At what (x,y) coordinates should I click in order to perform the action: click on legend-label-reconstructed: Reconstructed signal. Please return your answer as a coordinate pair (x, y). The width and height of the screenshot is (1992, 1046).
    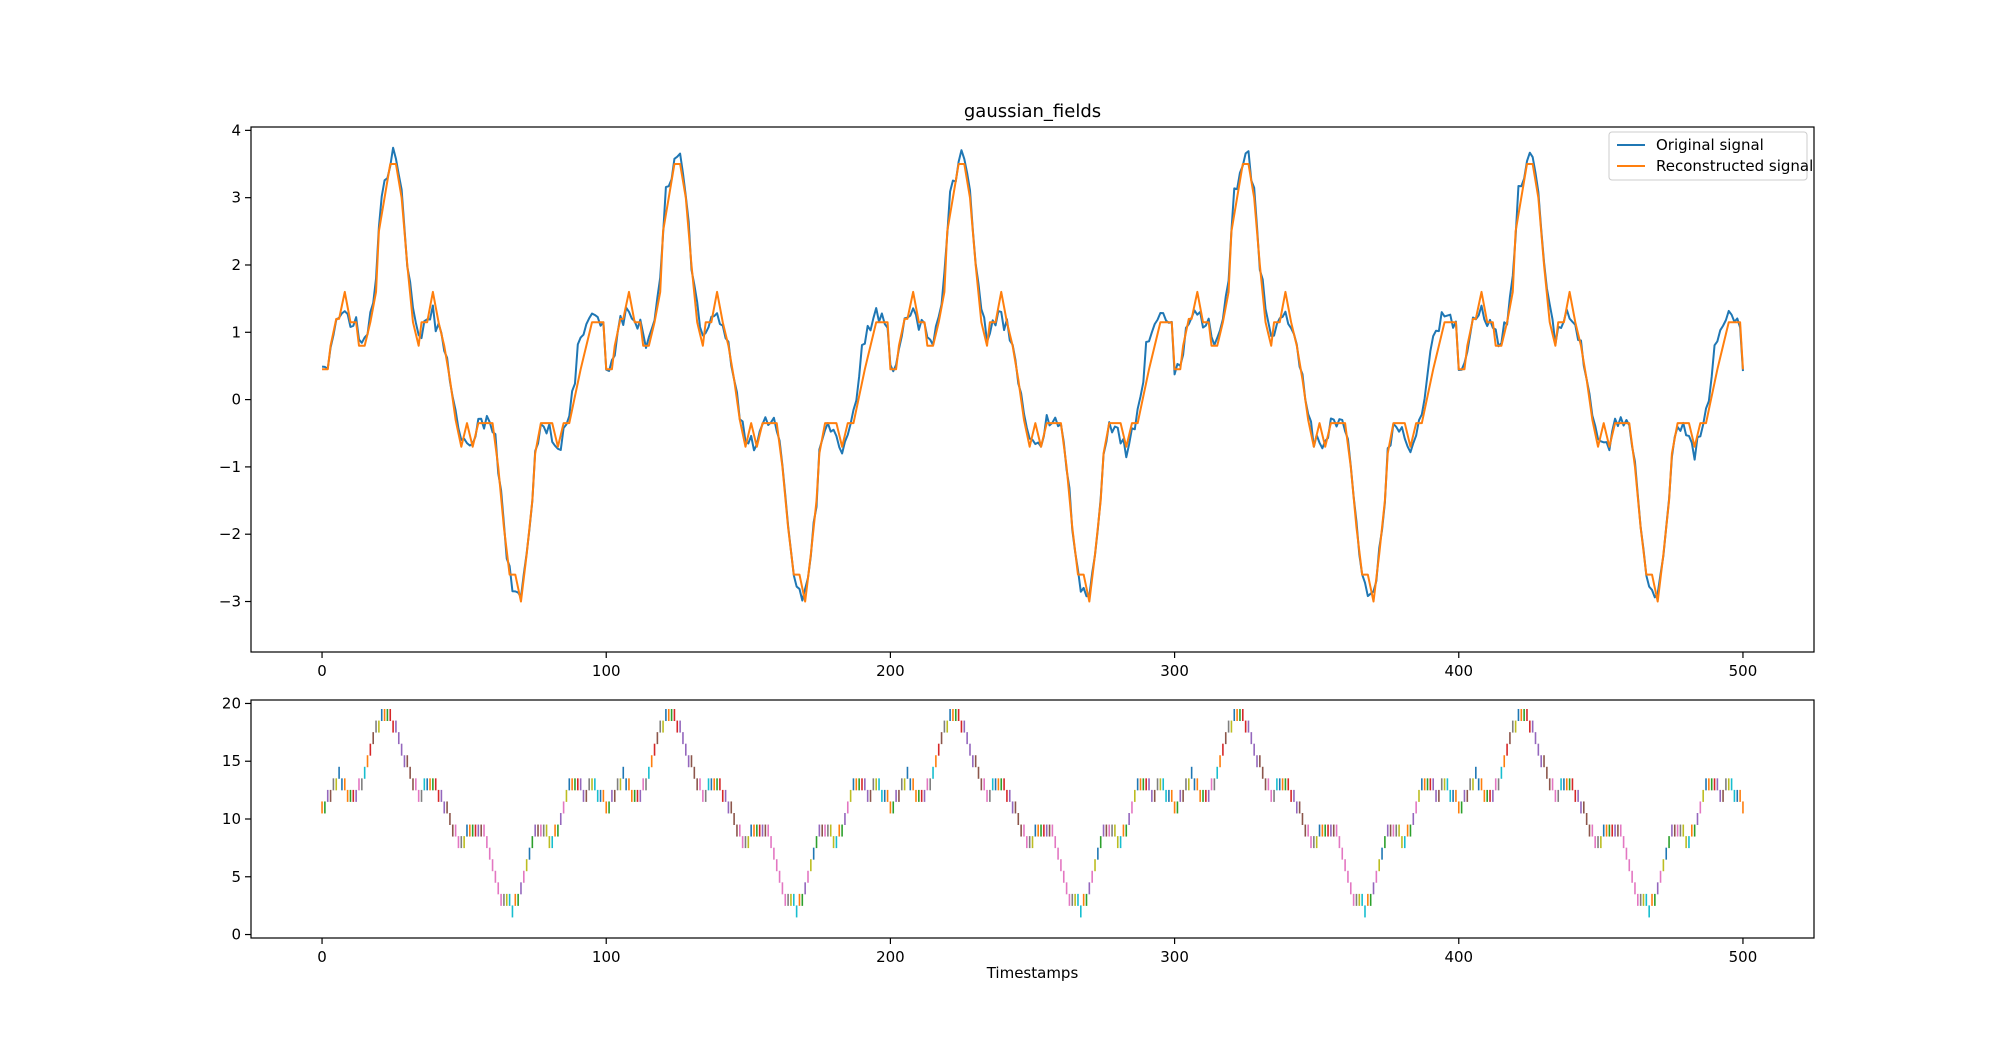
    Looking at the image, I should click on (1734, 166).